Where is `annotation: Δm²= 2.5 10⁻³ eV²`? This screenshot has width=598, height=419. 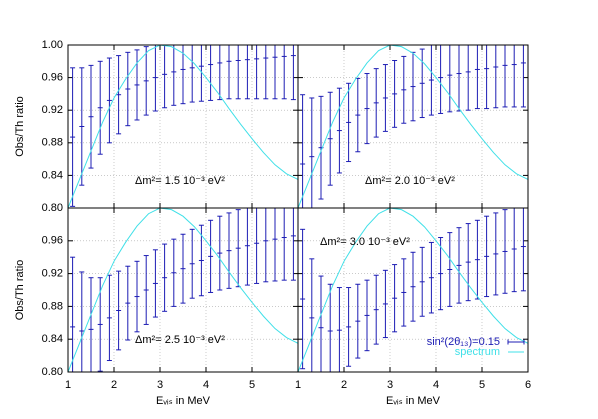 annotation: Δm²= 2.5 10⁻³ eV² is located at coordinates (180, 340).